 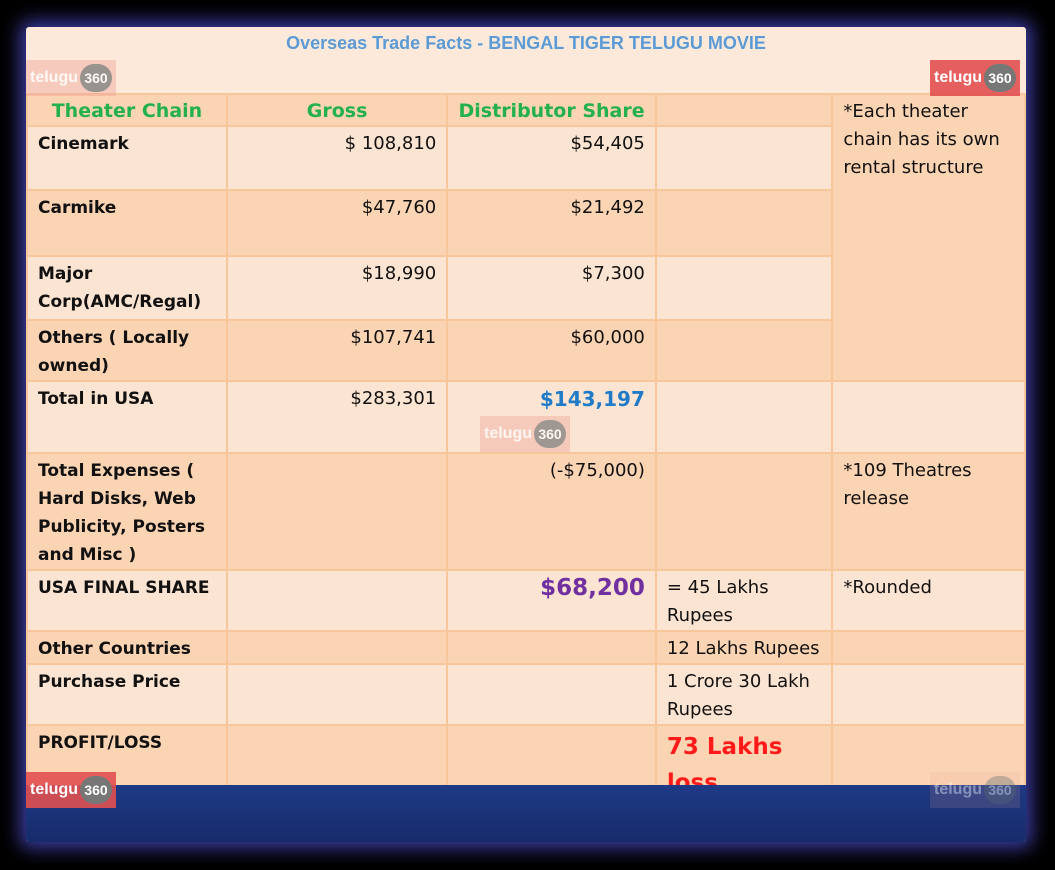 I want to click on total-share-value: $143,197, so click(x=551, y=417).